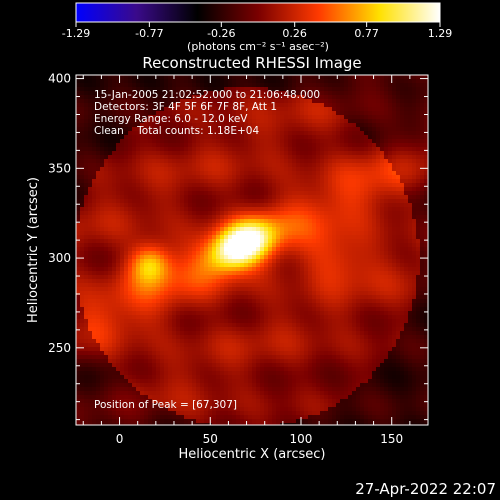 The height and width of the screenshot is (500, 500). What do you see at coordinates (257, 31) in the screenshot?
I see `colorbar-ticks: -1.29 -0.77 -0.26 0.26 0.77 1.29` at bounding box center [257, 31].